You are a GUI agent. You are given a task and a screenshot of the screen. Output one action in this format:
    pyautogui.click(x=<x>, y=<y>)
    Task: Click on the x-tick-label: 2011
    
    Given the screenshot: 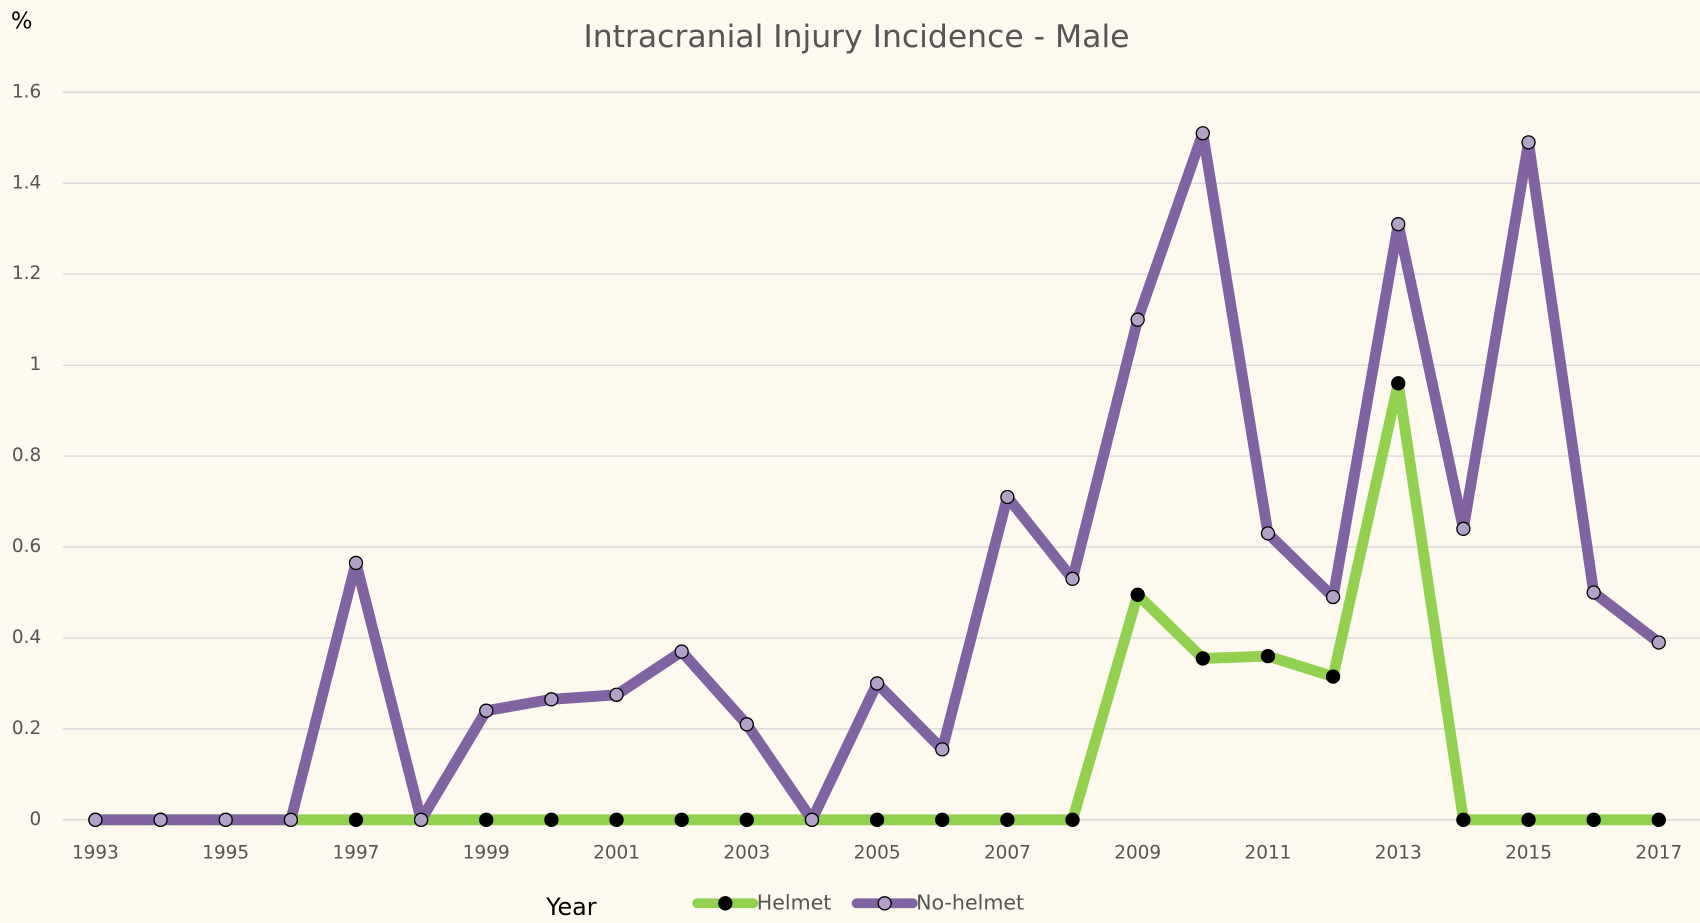 What is the action you would take?
    pyautogui.click(x=1268, y=852)
    